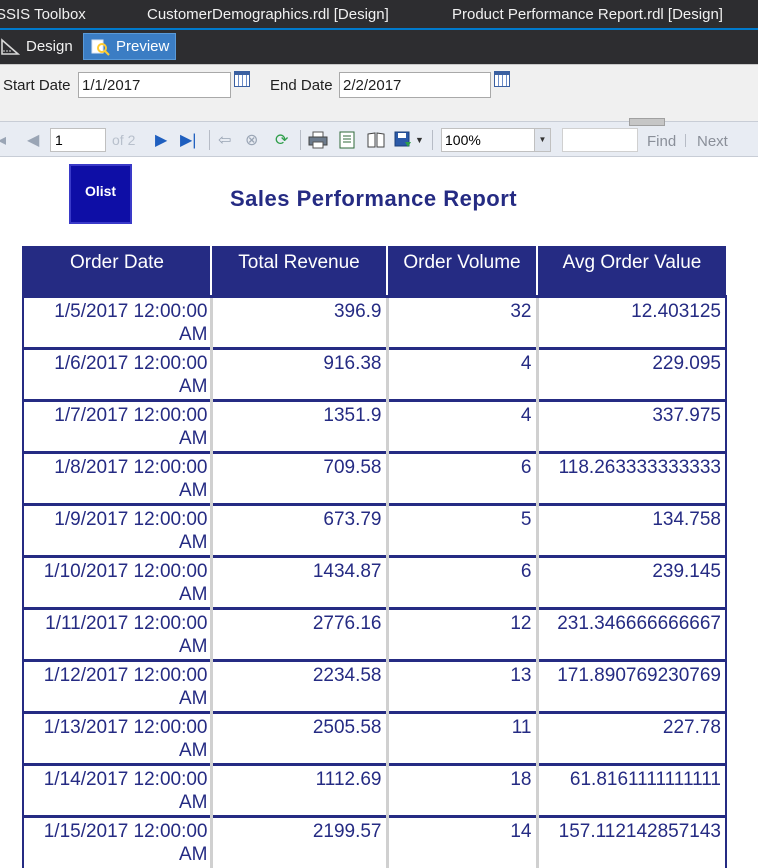 The width and height of the screenshot is (758, 868). Describe the element at coordinates (298, 373) in the screenshot. I see `total-revenue-cell: 916.38` at that location.